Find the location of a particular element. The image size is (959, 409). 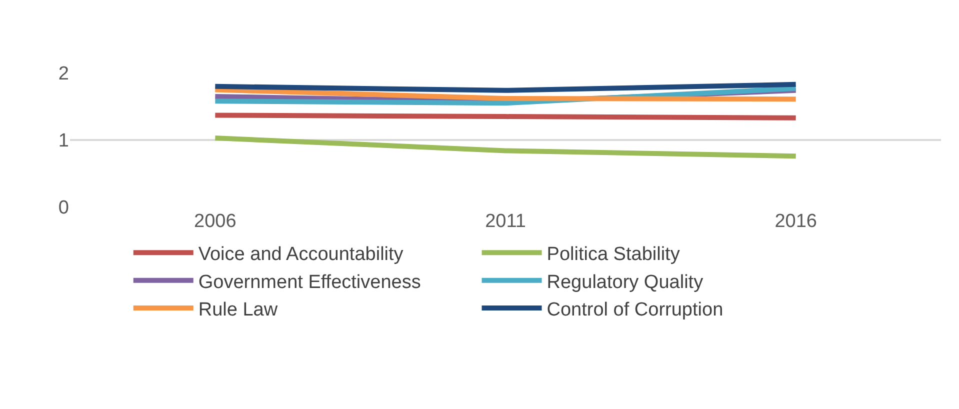

legend-label: Voice and Accountability is located at coordinates (301, 255).